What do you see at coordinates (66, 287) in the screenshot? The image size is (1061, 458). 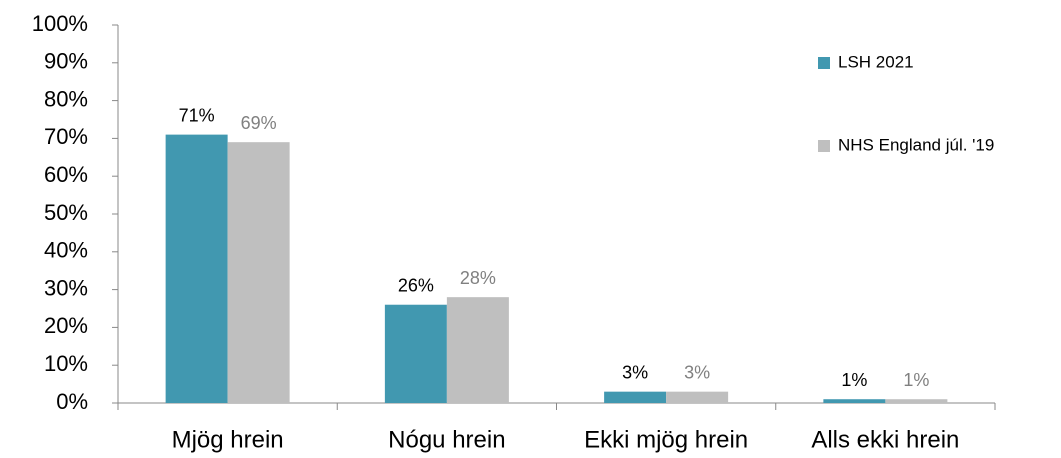 I see `y-tick-label: 30%` at bounding box center [66, 287].